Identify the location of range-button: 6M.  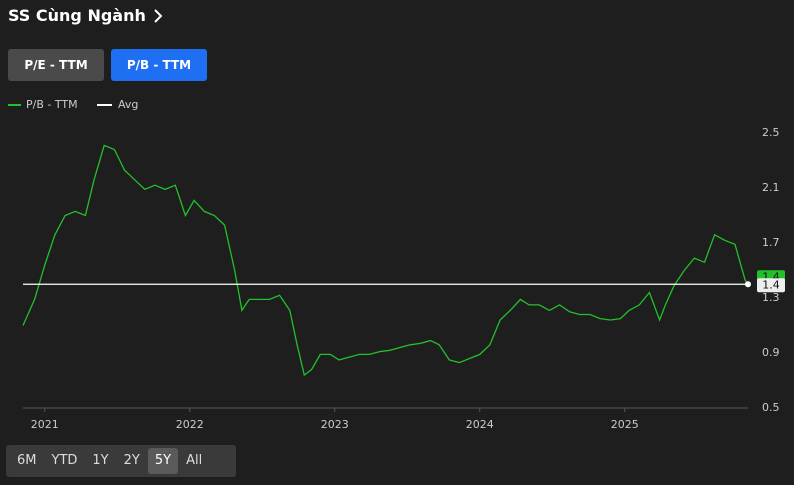
(27, 460).